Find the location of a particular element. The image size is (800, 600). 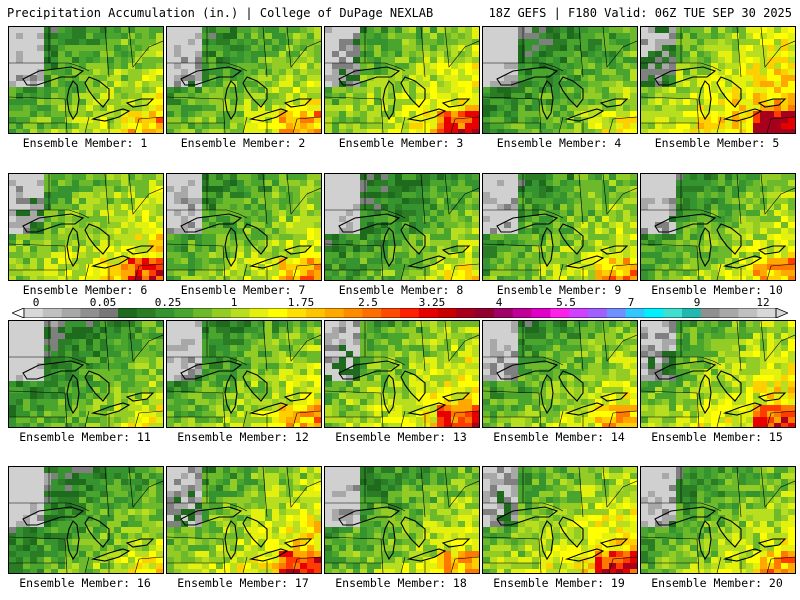

ensemble-member-label: Ensemble Member: 18 is located at coordinates (401, 583).